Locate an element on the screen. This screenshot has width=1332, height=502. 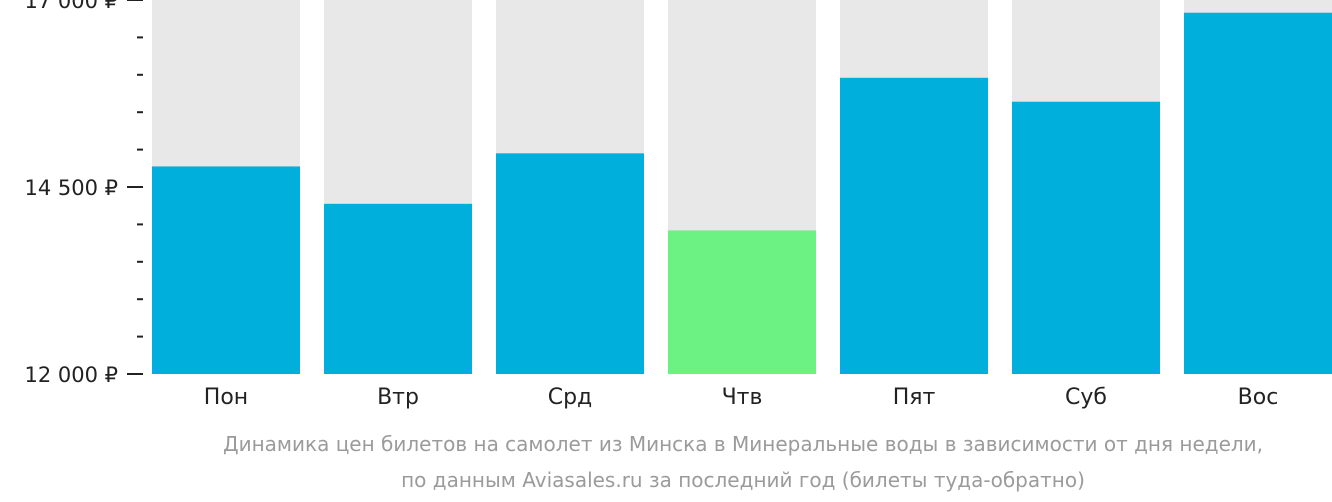
x-tick-label: Пон is located at coordinates (226, 397).